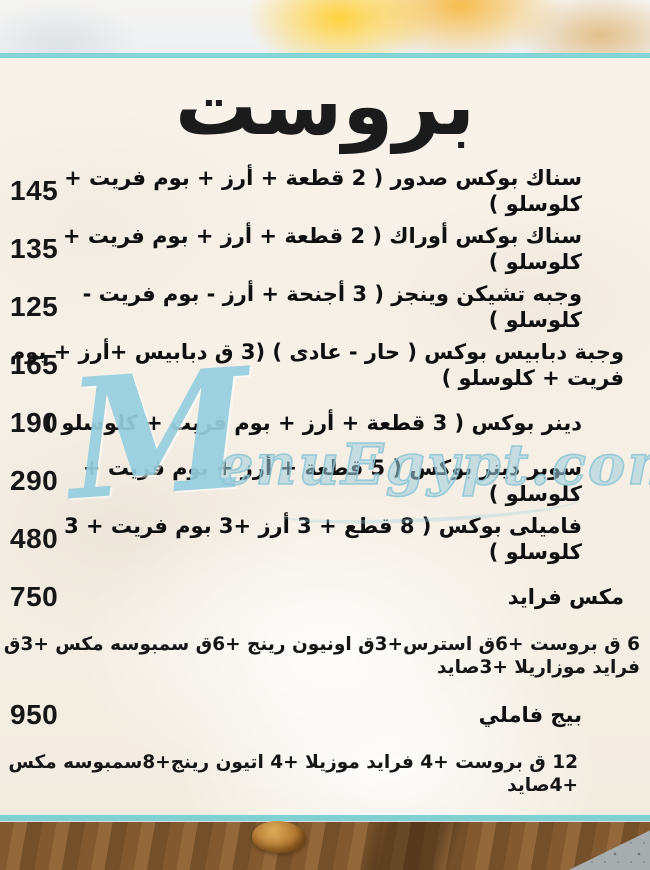  Describe the element at coordinates (34, 306) in the screenshot. I see `item-price: 125` at that location.